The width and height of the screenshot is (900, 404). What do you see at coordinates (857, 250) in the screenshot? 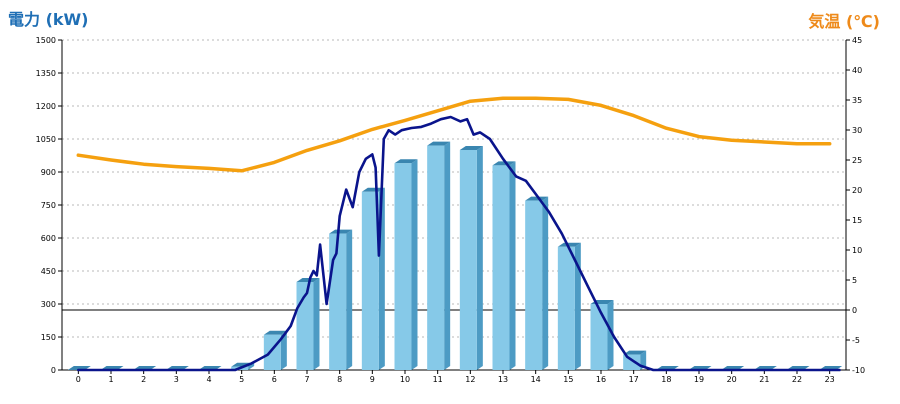
I see `right-tick-label: 10` at bounding box center [857, 250].